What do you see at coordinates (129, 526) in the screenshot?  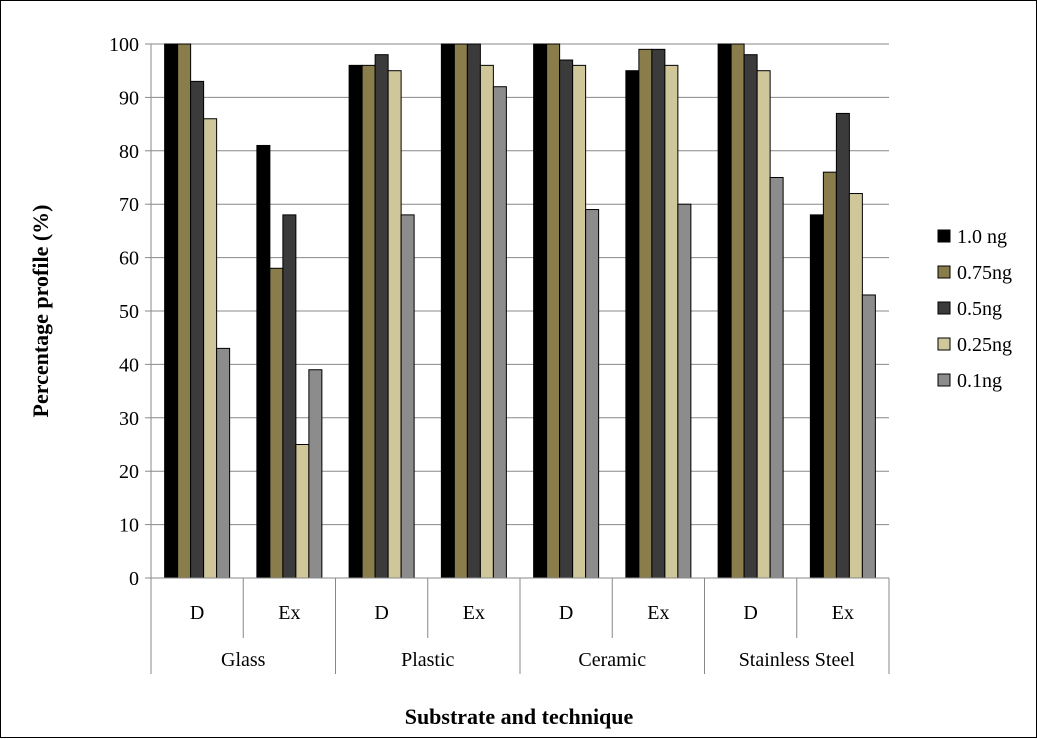 I see `y-tick-label: 10` at bounding box center [129, 526].